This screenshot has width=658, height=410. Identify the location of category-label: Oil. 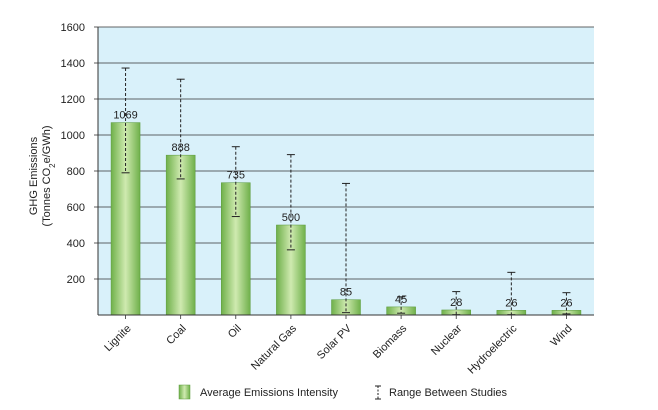
(235, 332).